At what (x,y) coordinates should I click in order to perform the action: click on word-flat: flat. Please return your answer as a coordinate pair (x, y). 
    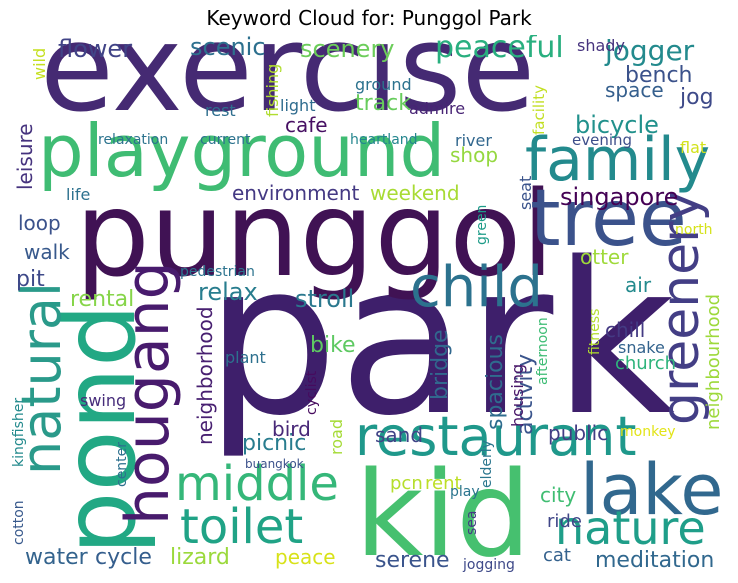
    Looking at the image, I should click on (693, 147).